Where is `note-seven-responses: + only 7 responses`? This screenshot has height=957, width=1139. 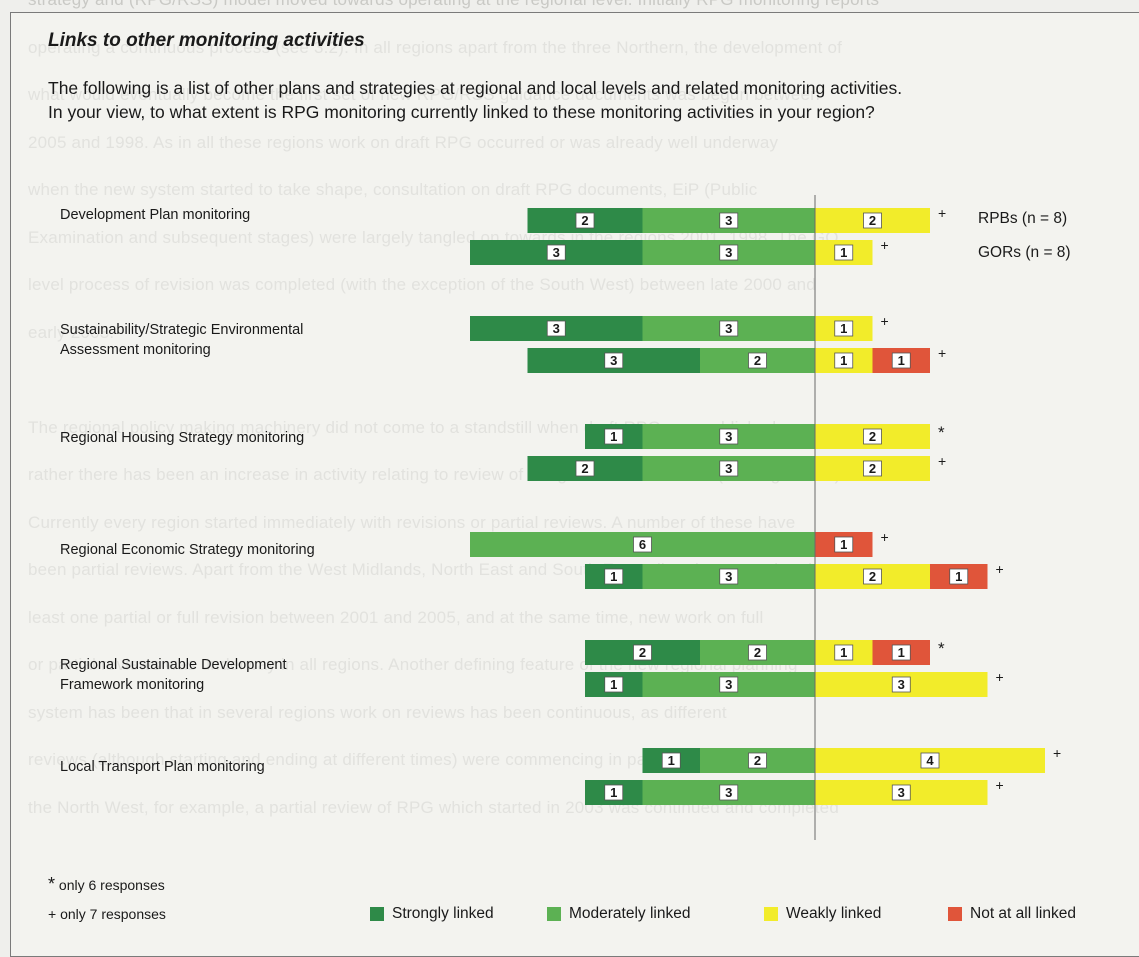
note-seven-responses: + only 7 responses is located at coordinates (107, 914).